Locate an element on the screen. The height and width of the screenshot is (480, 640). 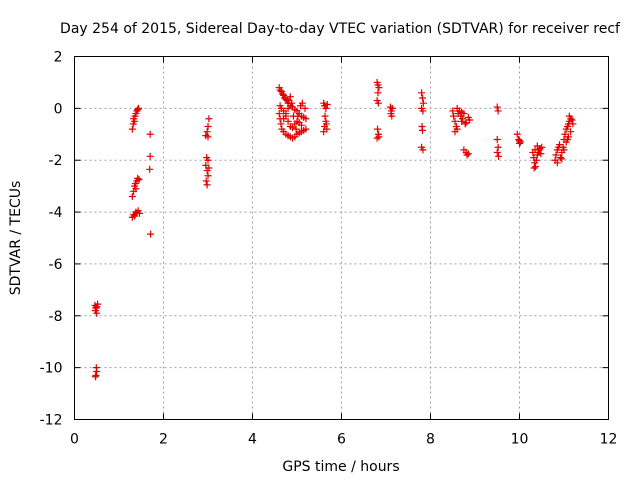
x-tick-label: 6 is located at coordinates (341, 440).